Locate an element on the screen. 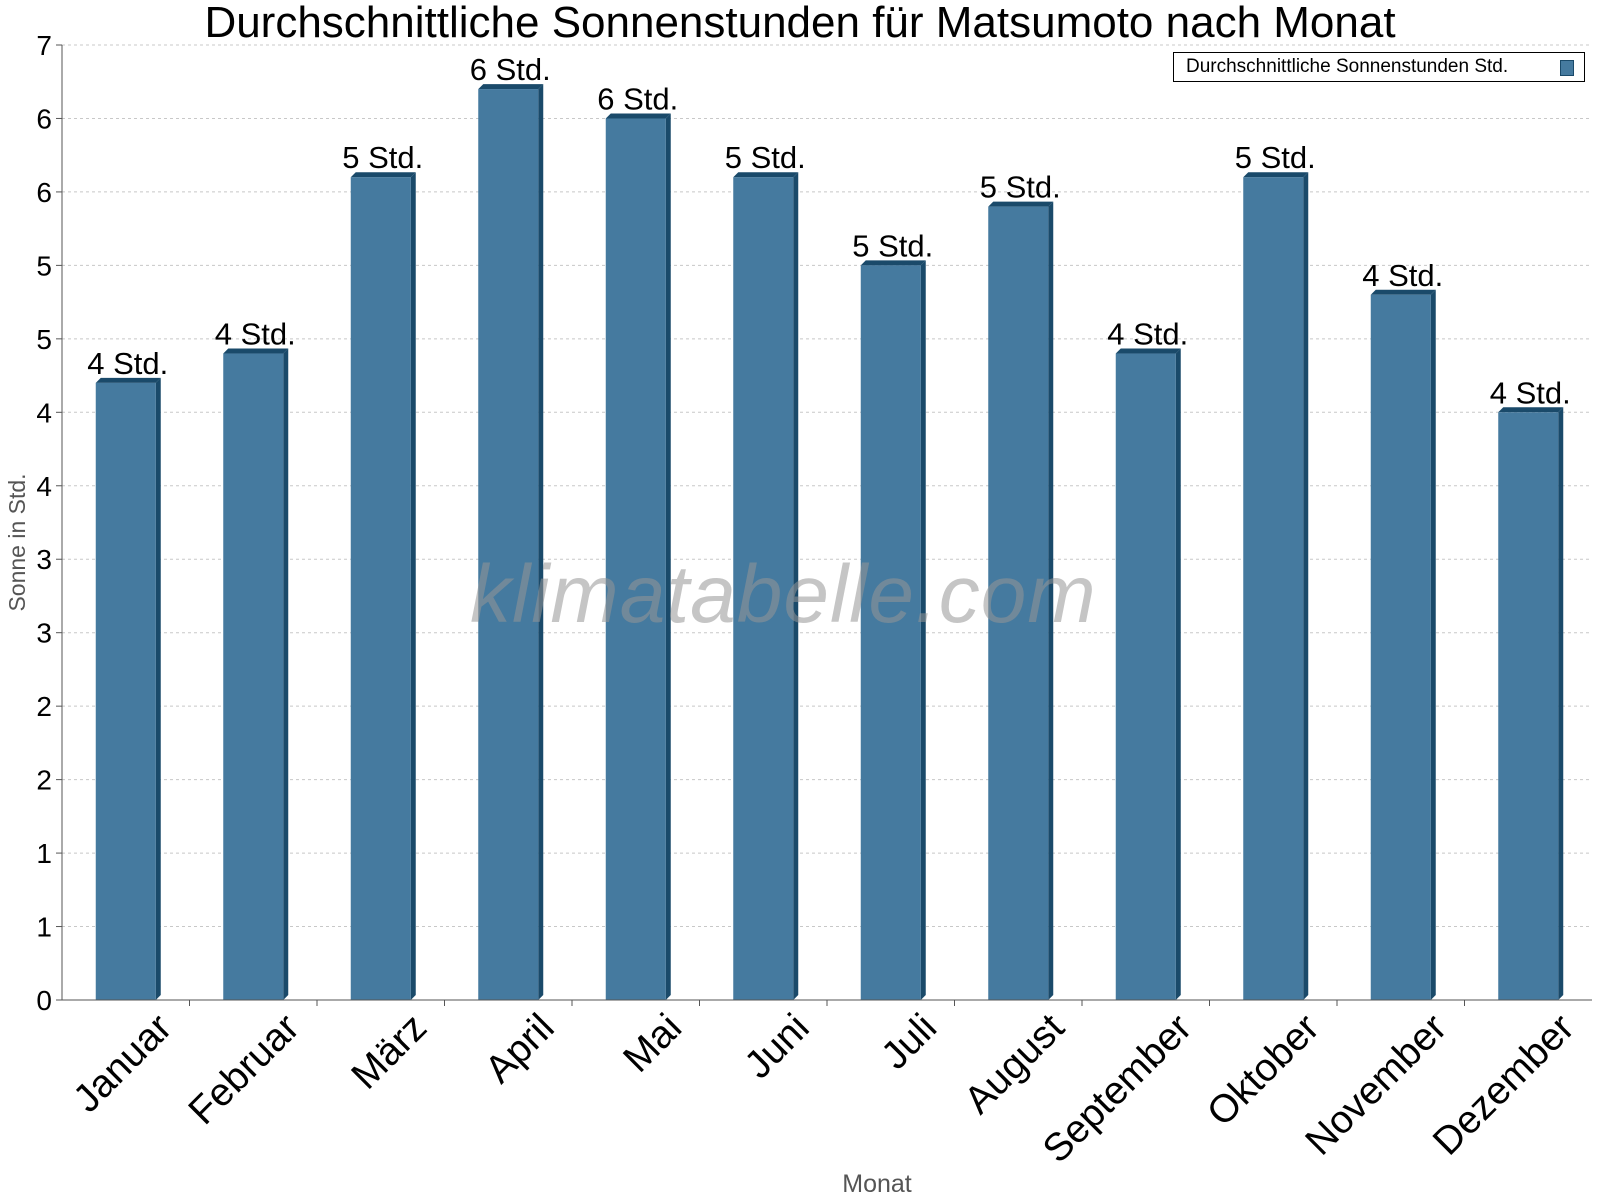 This screenshot has height=1200, width=1600. legend-label: Durchschnittliche Sonnenstunden Std. is located at coordinates (1347, 66).